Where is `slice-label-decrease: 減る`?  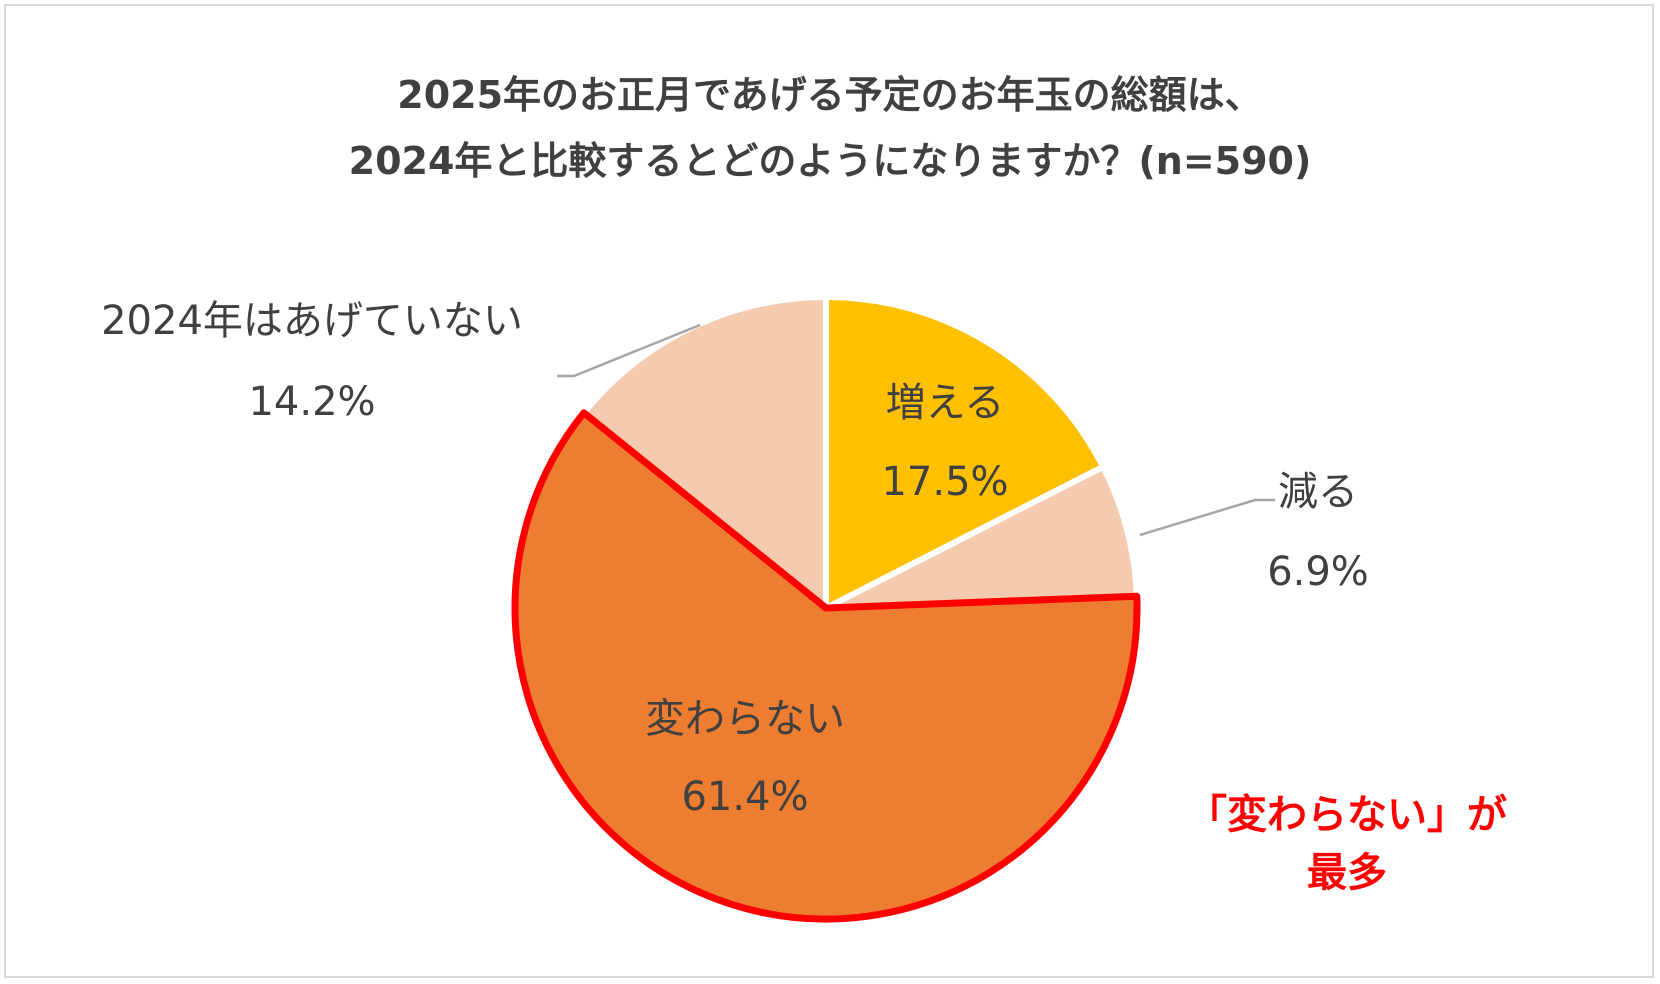
slice-label-decrease: 減る is located at coordinates (1318, 492).